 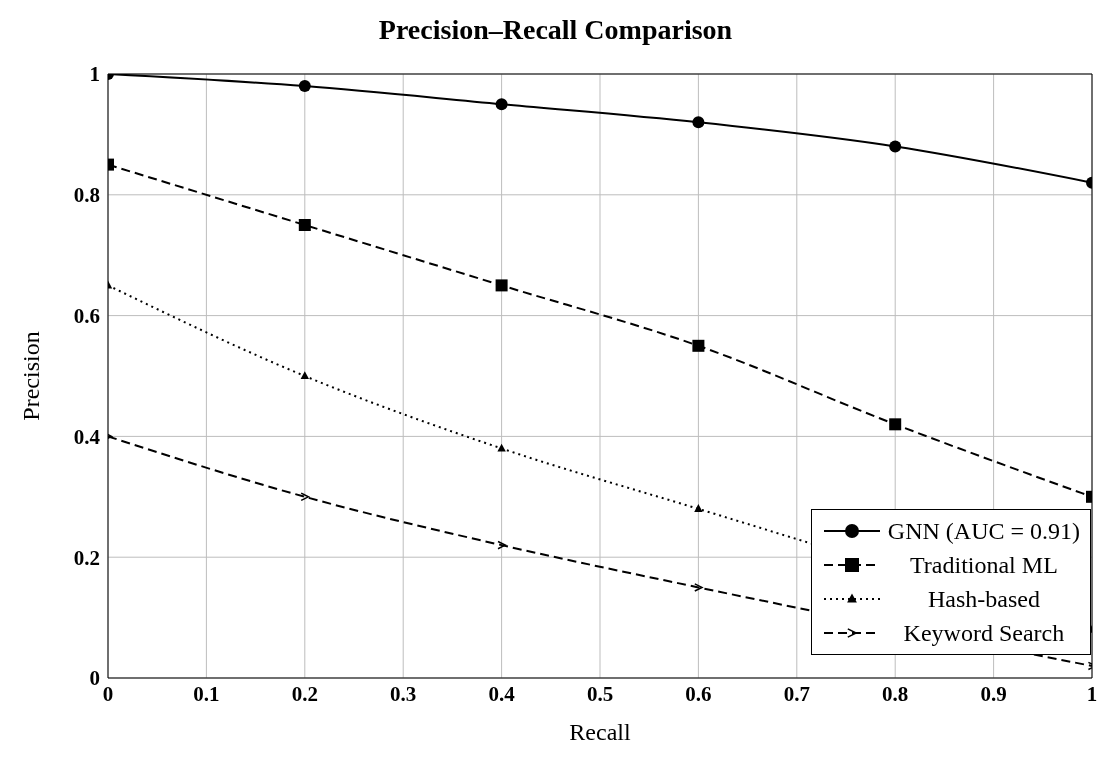 I want to click on legend-label: GNN (AUC = 0.91), so click(x=983, y=531).